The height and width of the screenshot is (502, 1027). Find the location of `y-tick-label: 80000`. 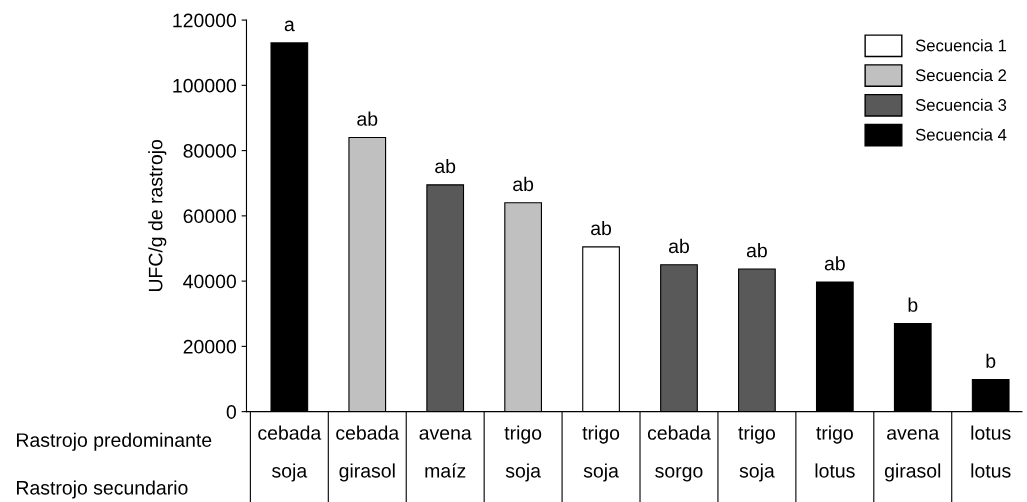

y-tick-label: 80000 is located at coordinates (209, 151).